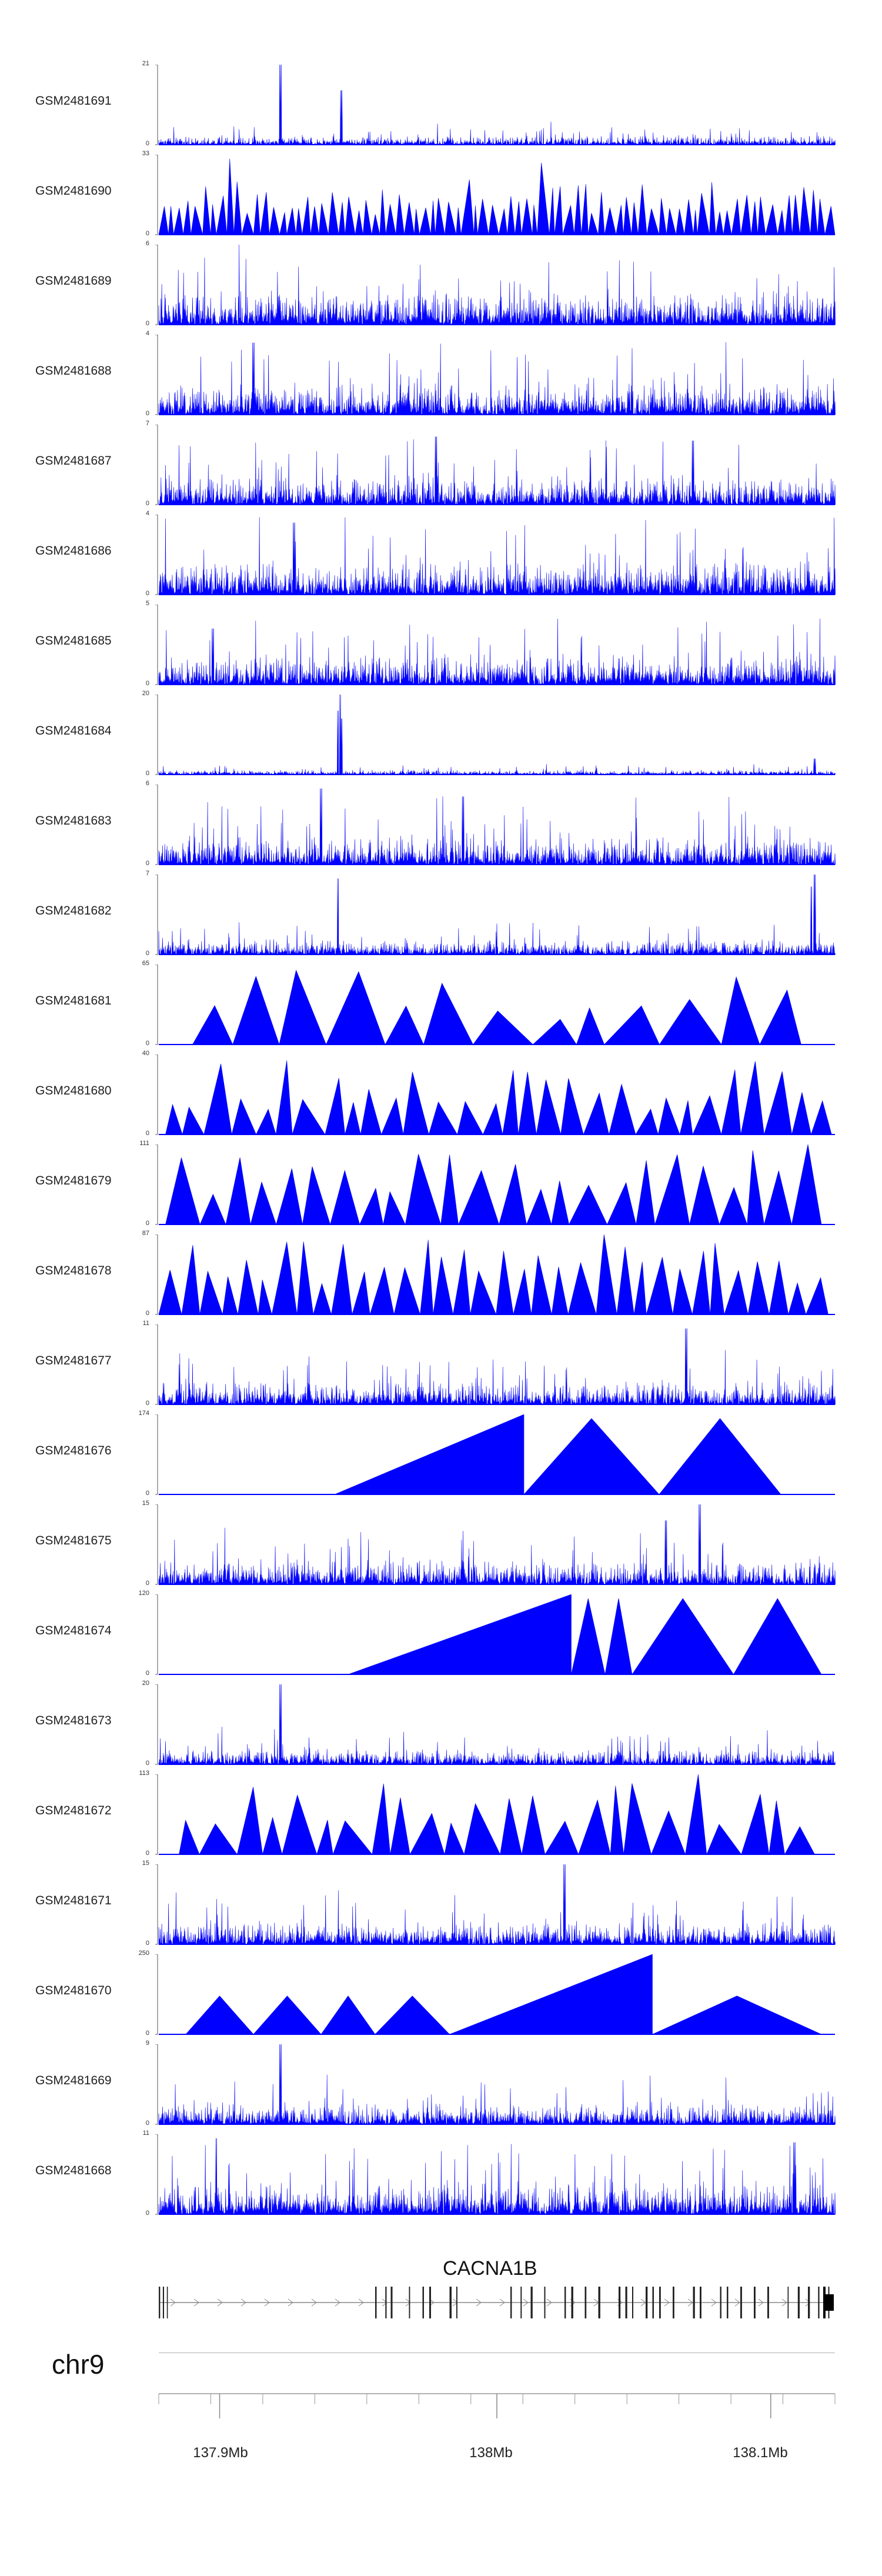 The height and width of the screenshot is (2576, 882). I want to click on track-label: GSM2481671, so click(73, 1900).